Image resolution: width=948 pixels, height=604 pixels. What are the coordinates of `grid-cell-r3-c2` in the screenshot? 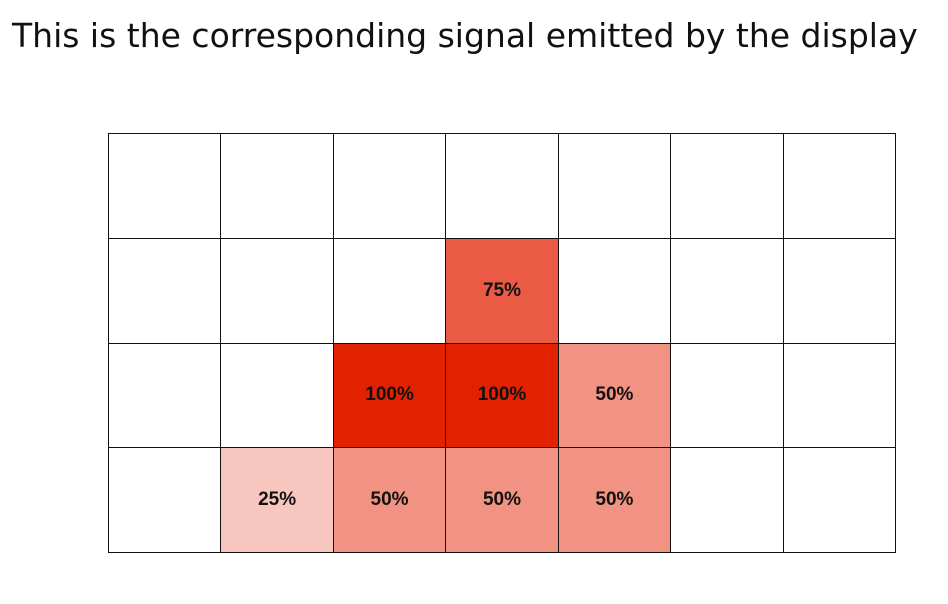 It's located at (277, 396).